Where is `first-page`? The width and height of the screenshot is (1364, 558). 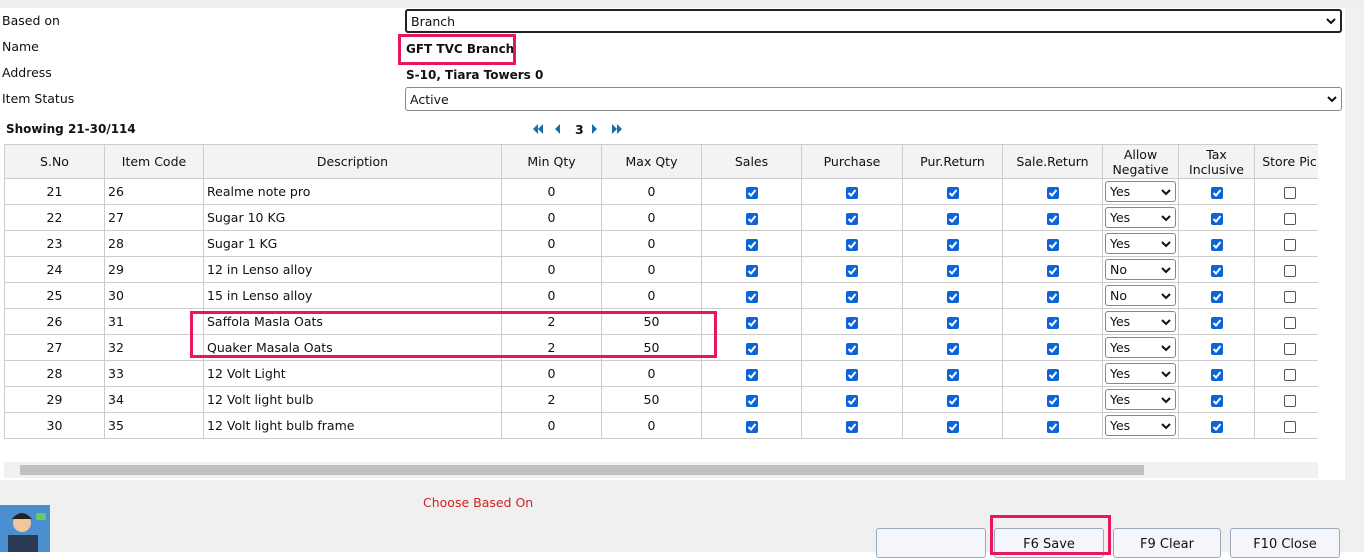
first-page is located at coordinates (538, 129).